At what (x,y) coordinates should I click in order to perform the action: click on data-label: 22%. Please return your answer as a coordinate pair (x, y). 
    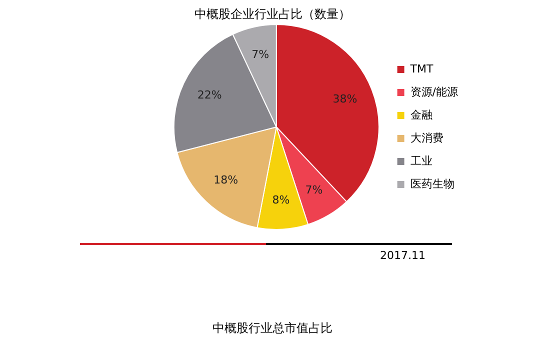
    Looking at the image, I should click on (209, 95).